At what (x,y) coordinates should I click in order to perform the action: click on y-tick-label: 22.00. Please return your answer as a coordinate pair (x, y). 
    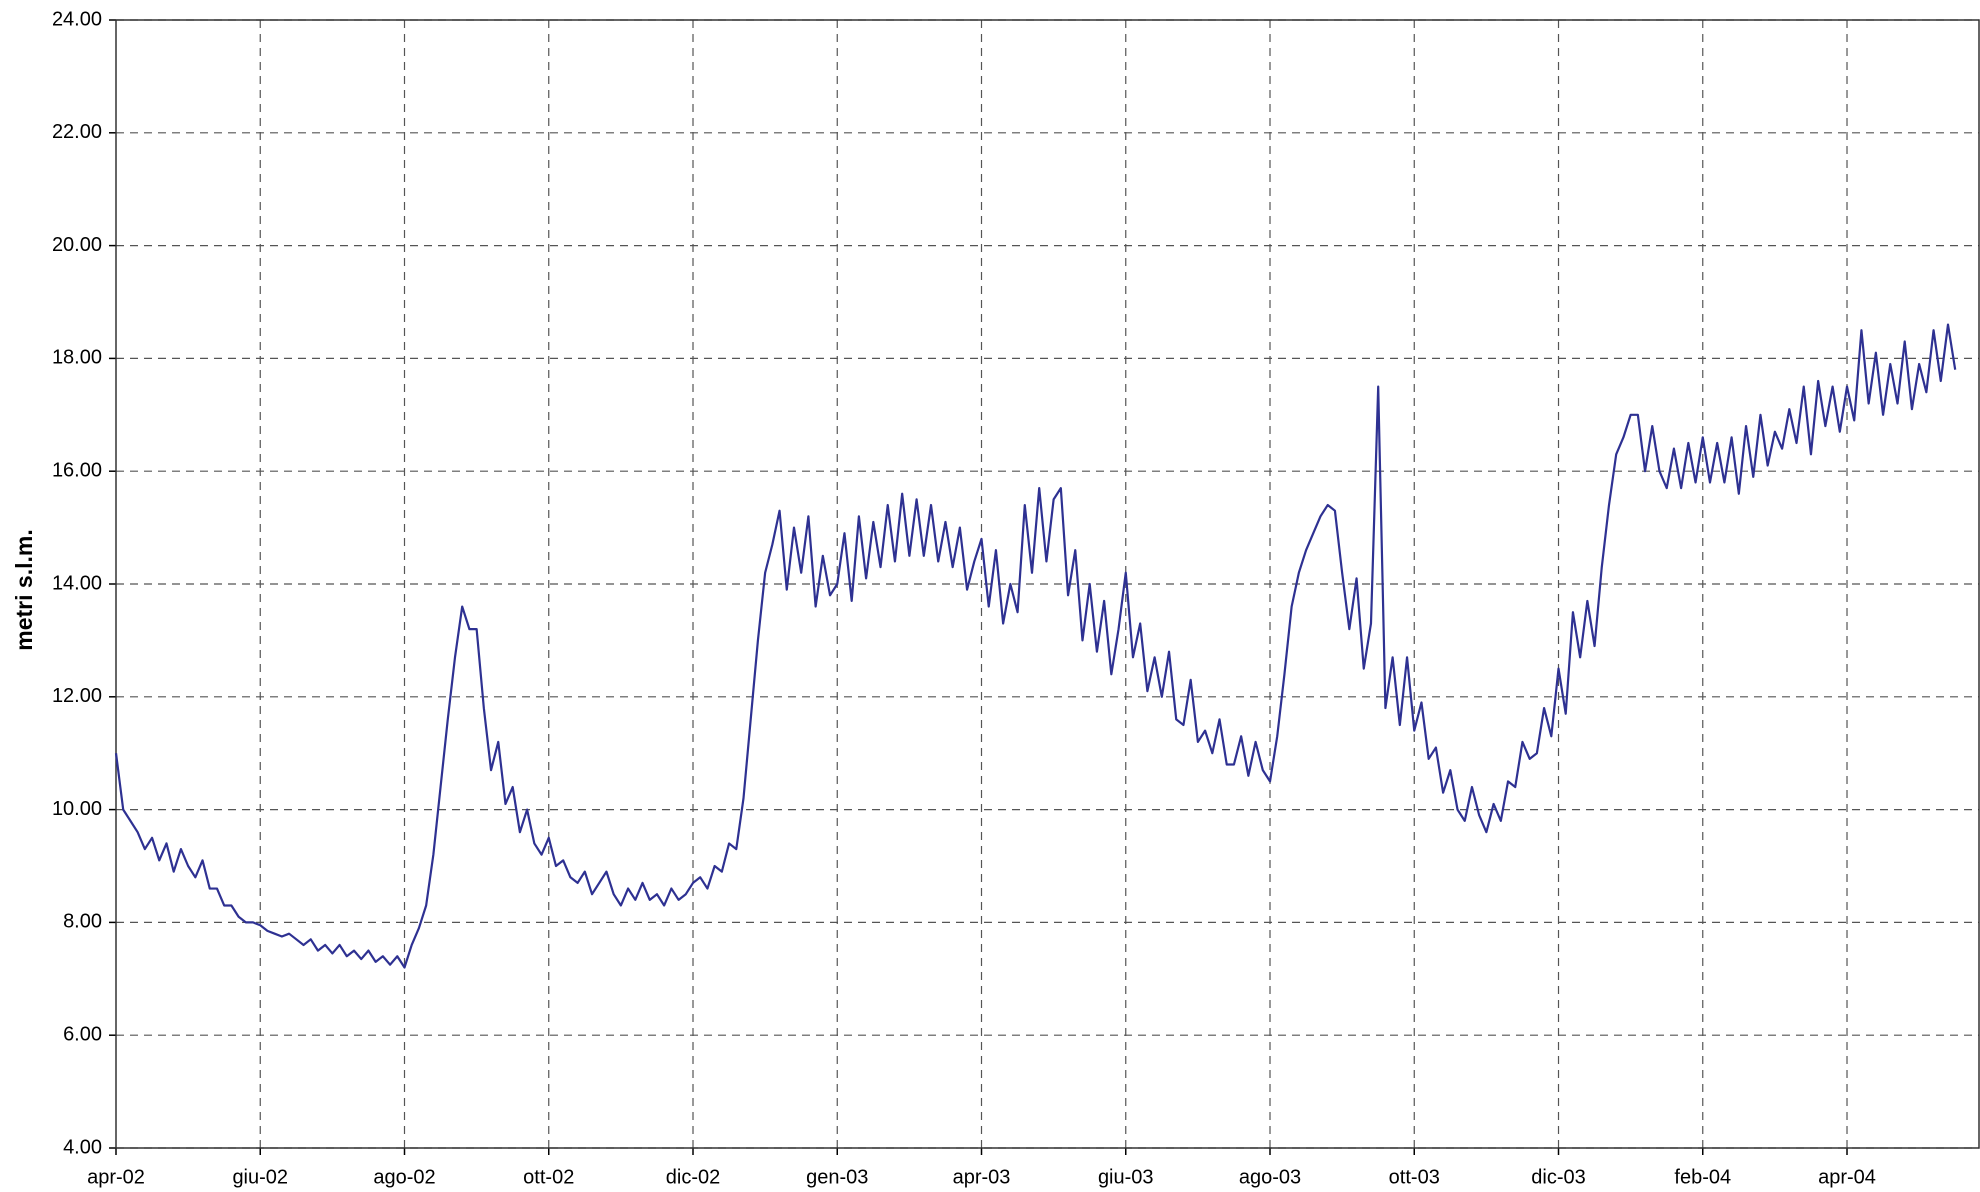
    Looking at the image, I should click on (77, 132).